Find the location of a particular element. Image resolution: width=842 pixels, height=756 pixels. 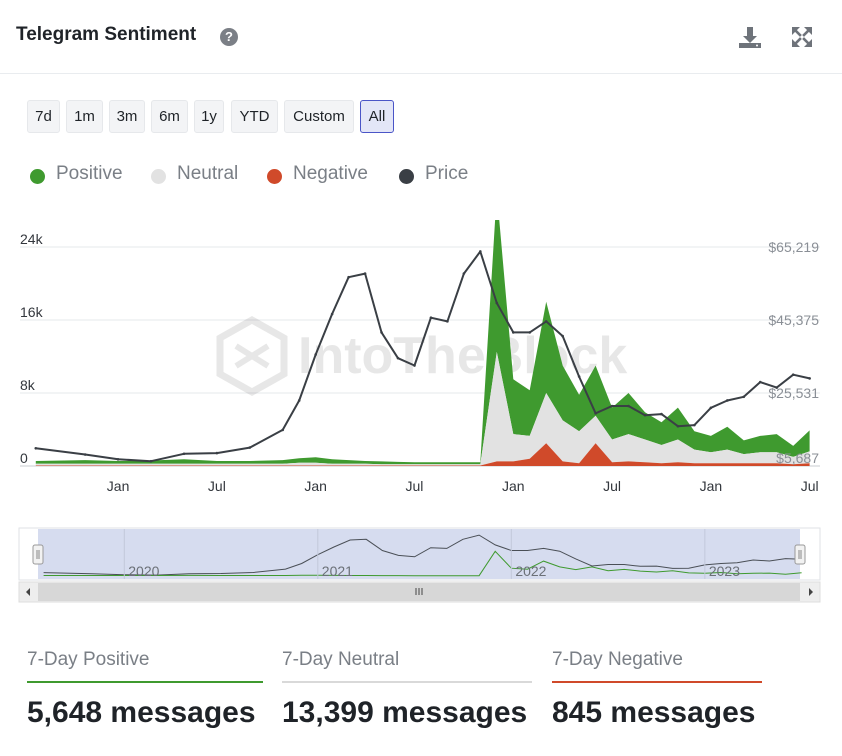

time-navigator: 2020 2021 2022 2023 is located at coordinates (419, 565).